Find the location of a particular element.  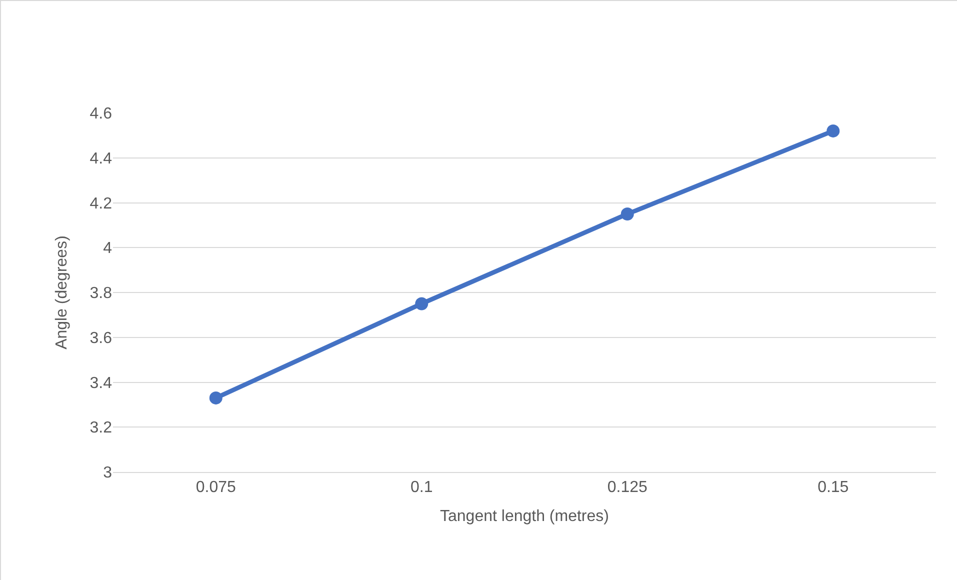

y-tick-label: 3.4 is located at coordinates (101, 383).